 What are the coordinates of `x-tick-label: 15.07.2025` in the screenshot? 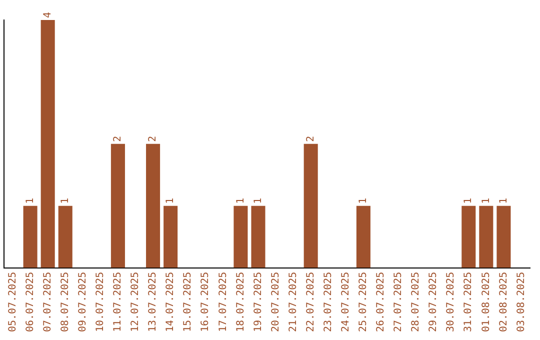 It's located at (188, 302).